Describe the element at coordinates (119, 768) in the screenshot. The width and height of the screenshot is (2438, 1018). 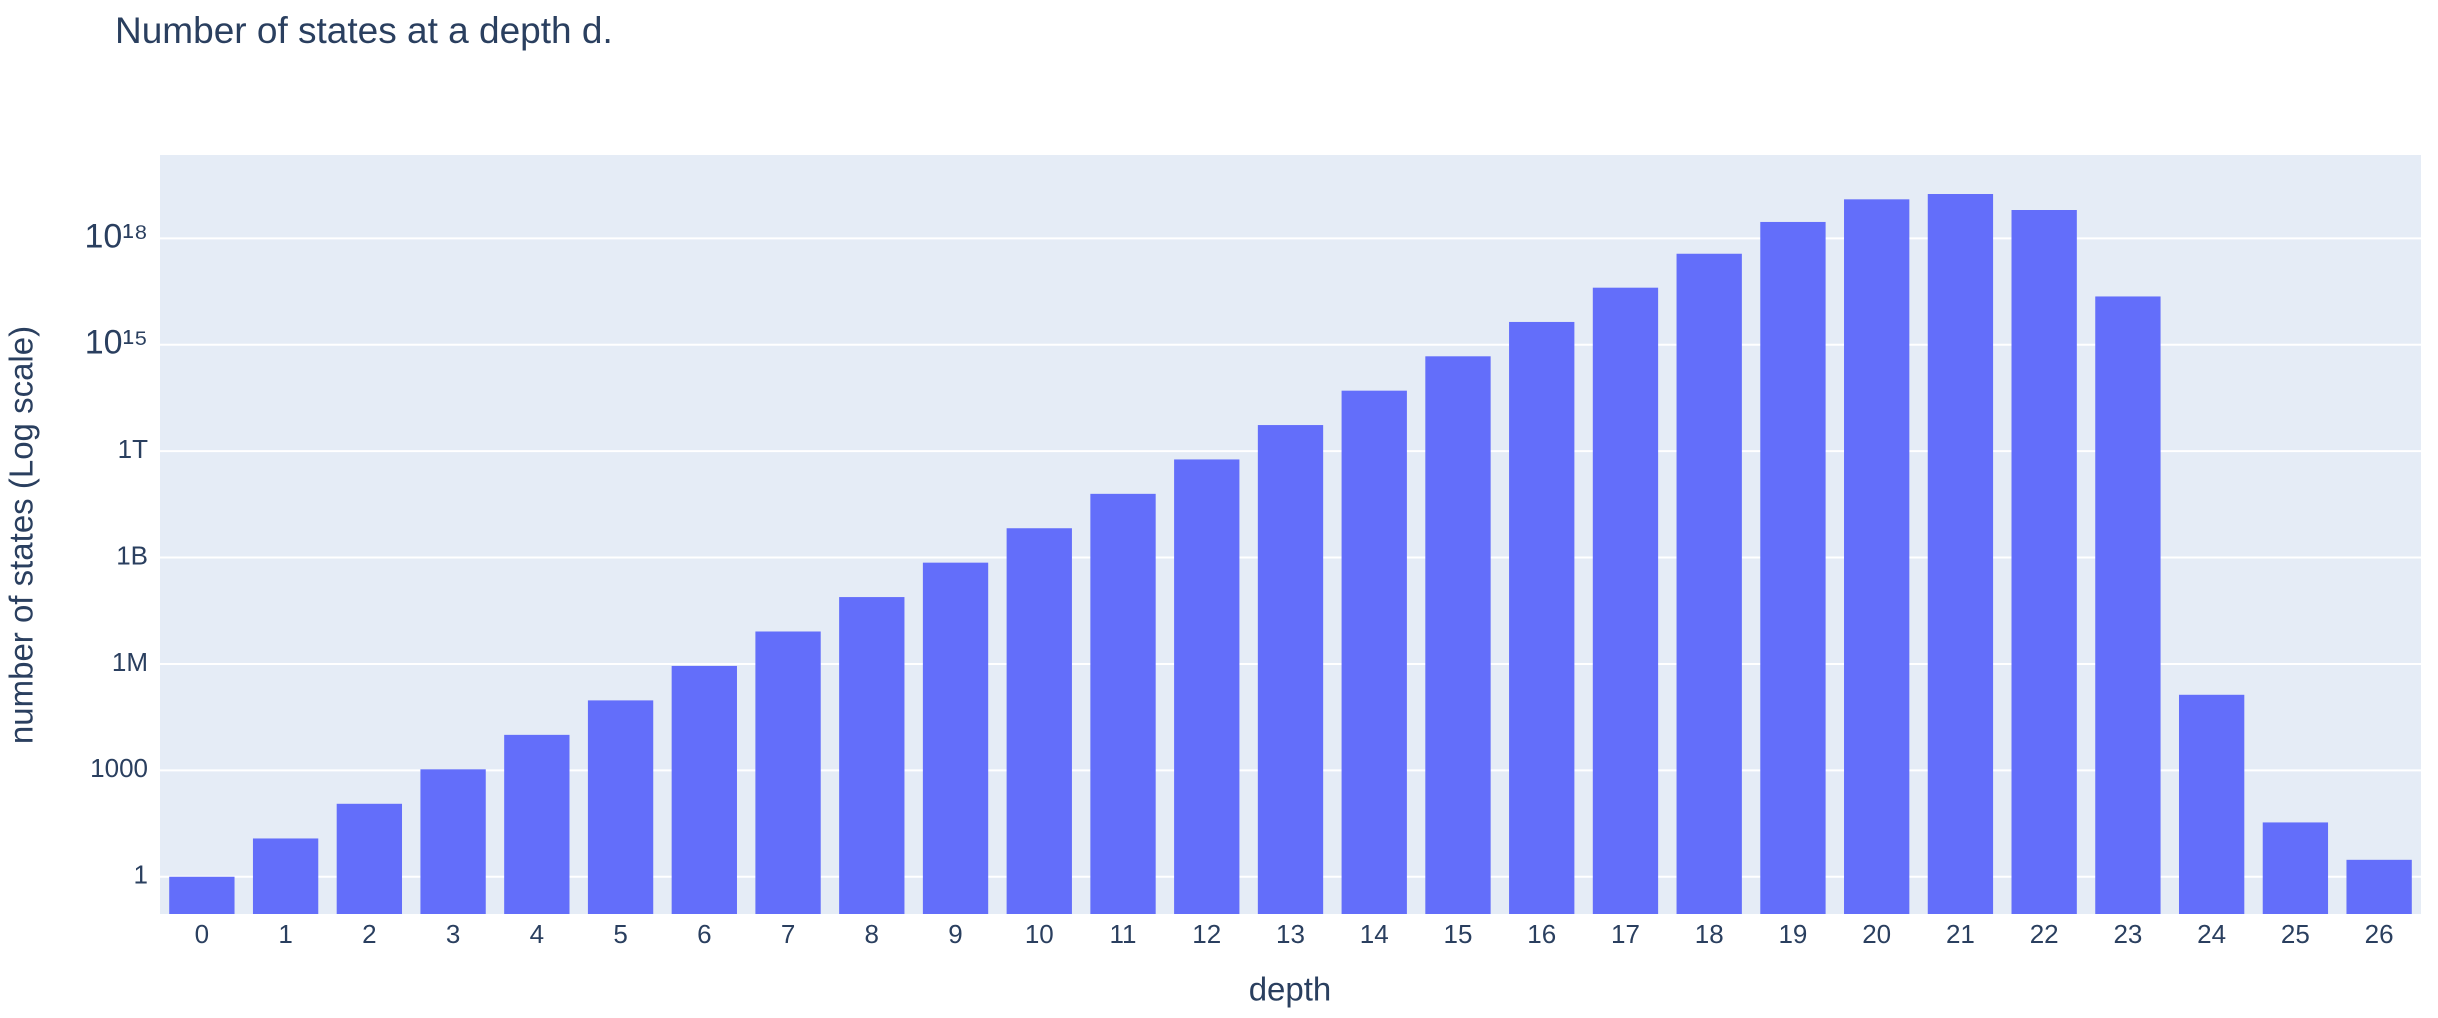
I see `y-tick-label: 1000` at that location.